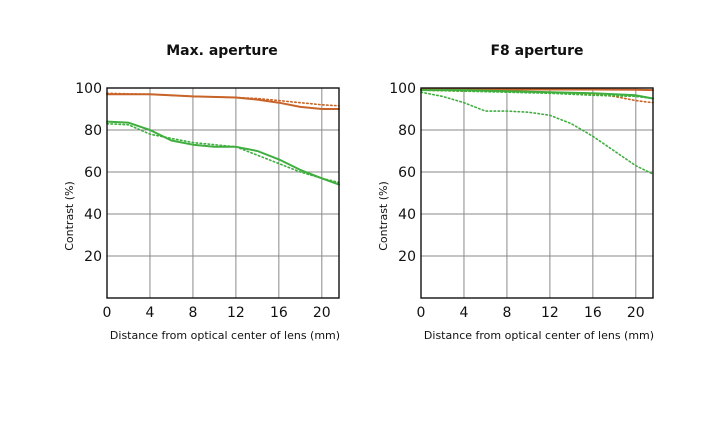 The width and height of the screenshot is (720, 424). What do you see at coordinates (593, 313) in the screenshot?
I see `chart-2-x-tick-label: 16` at bounding box center [593, 313].